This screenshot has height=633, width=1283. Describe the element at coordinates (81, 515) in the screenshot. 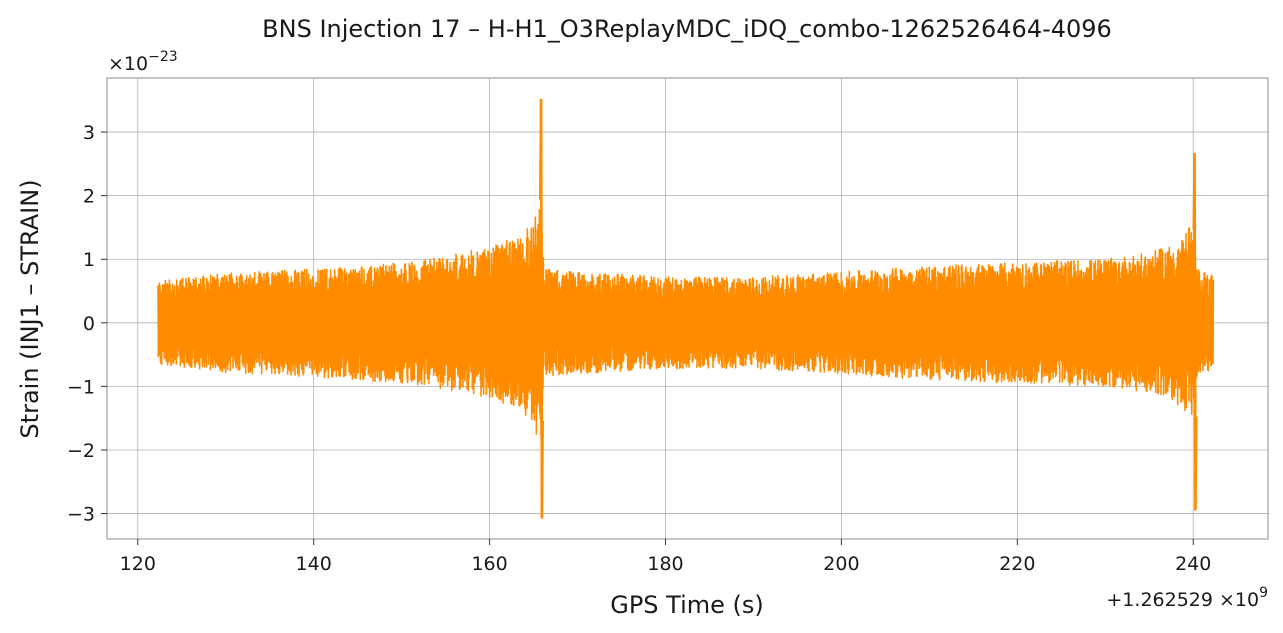

I see `y-tick-label: −3` at that location.